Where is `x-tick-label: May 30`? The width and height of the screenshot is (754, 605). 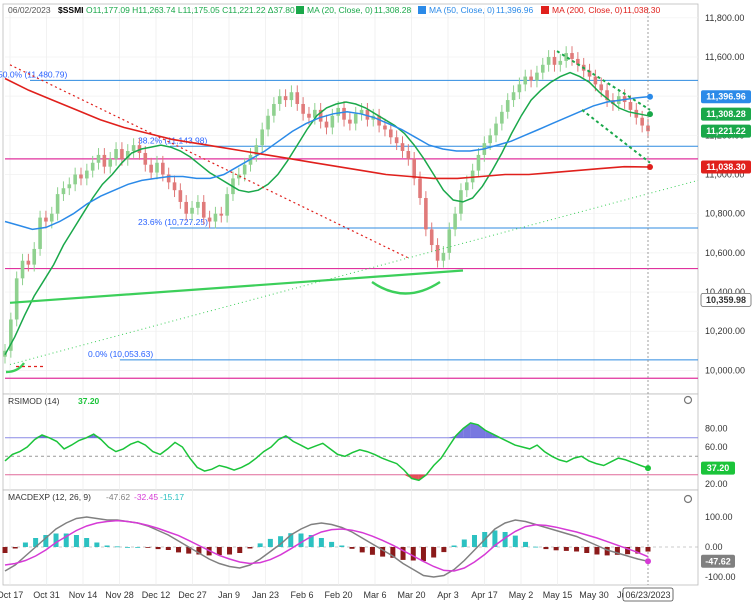
x-tick-label: May 30 is located at coordinates (594, 595).